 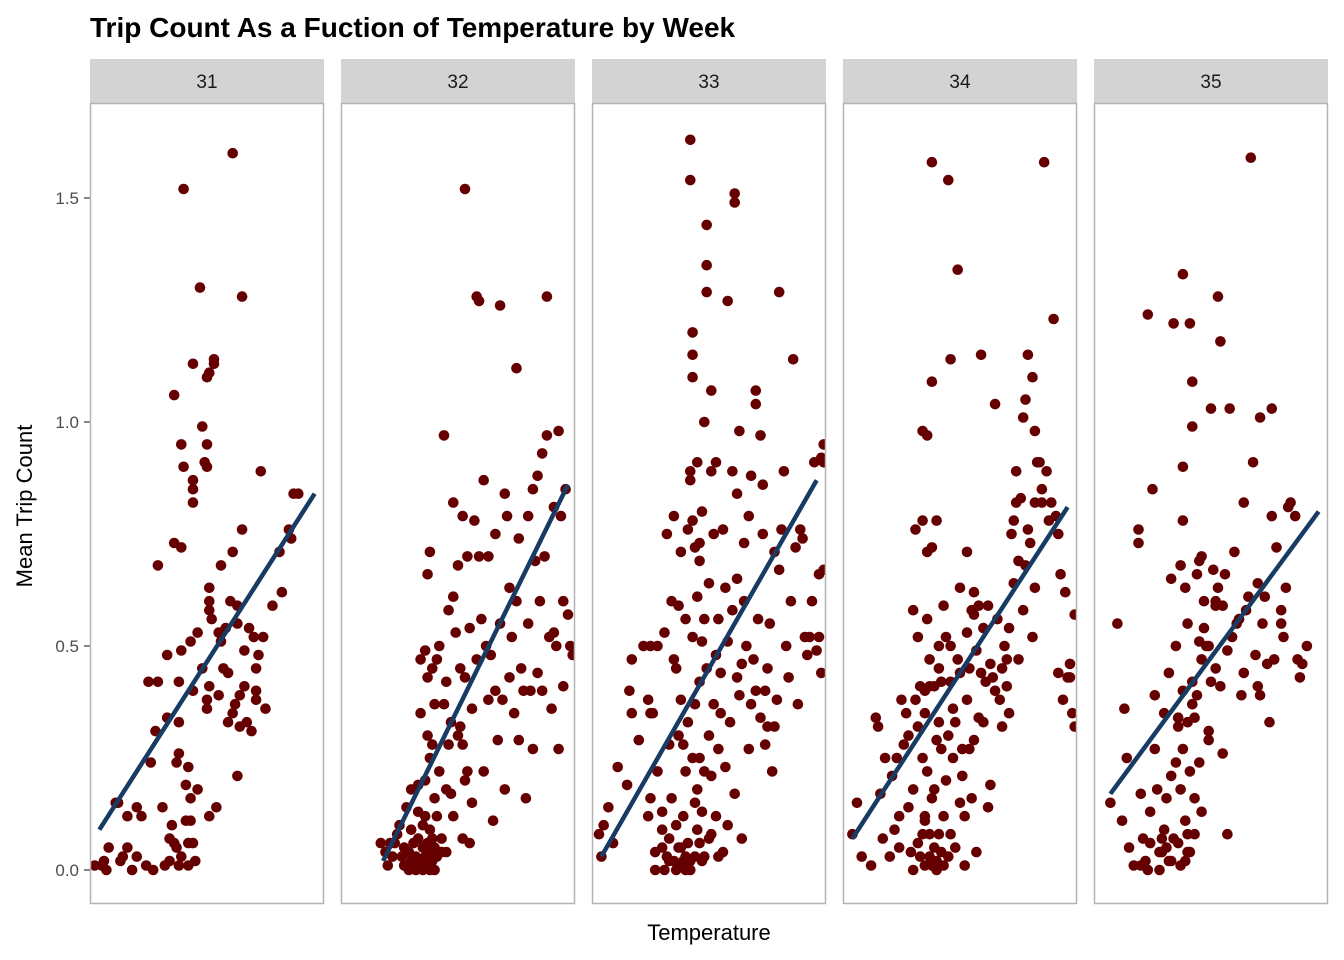 I want to click on facet-strip-label: 32, so click(x=457, y=82).